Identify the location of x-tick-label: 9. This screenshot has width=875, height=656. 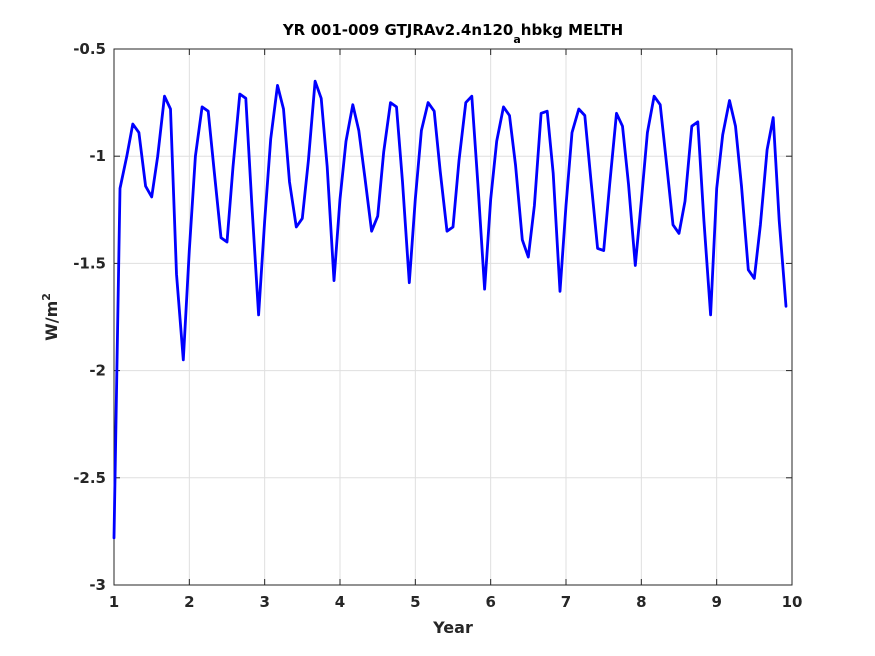
(716, 602).